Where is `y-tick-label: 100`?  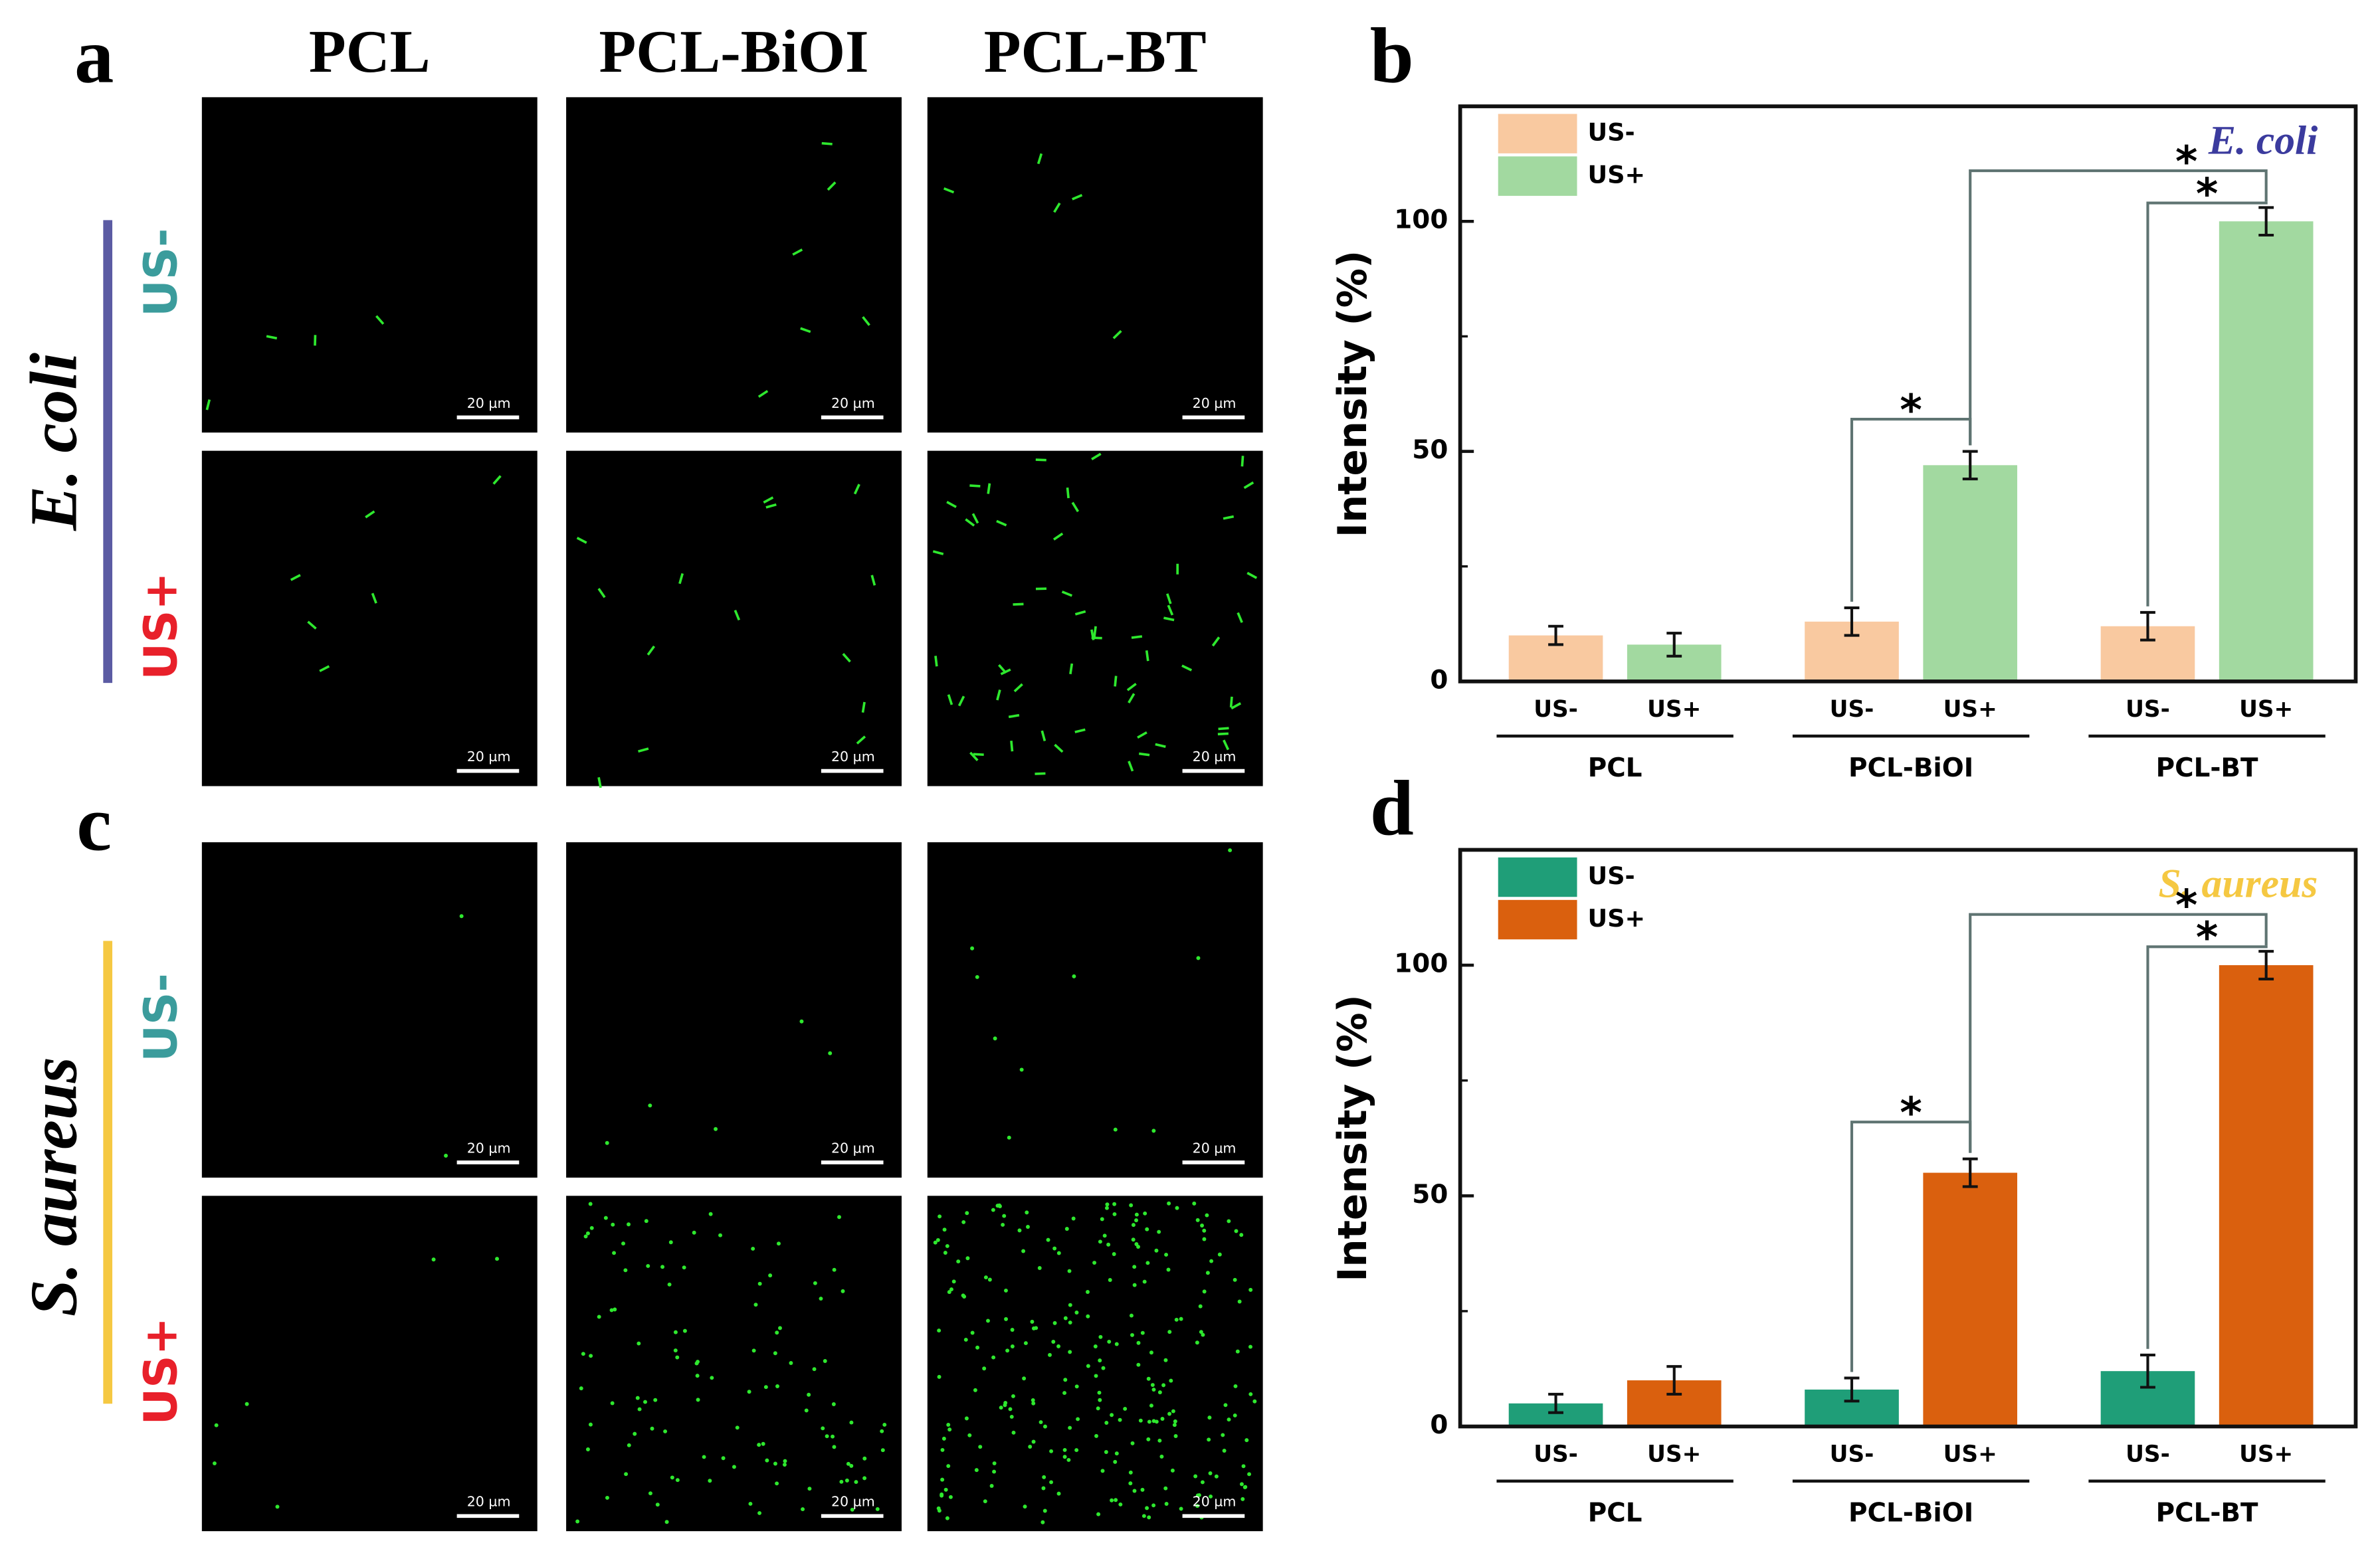
y-tick-label: 100 is located at coordinates (1421, 964).